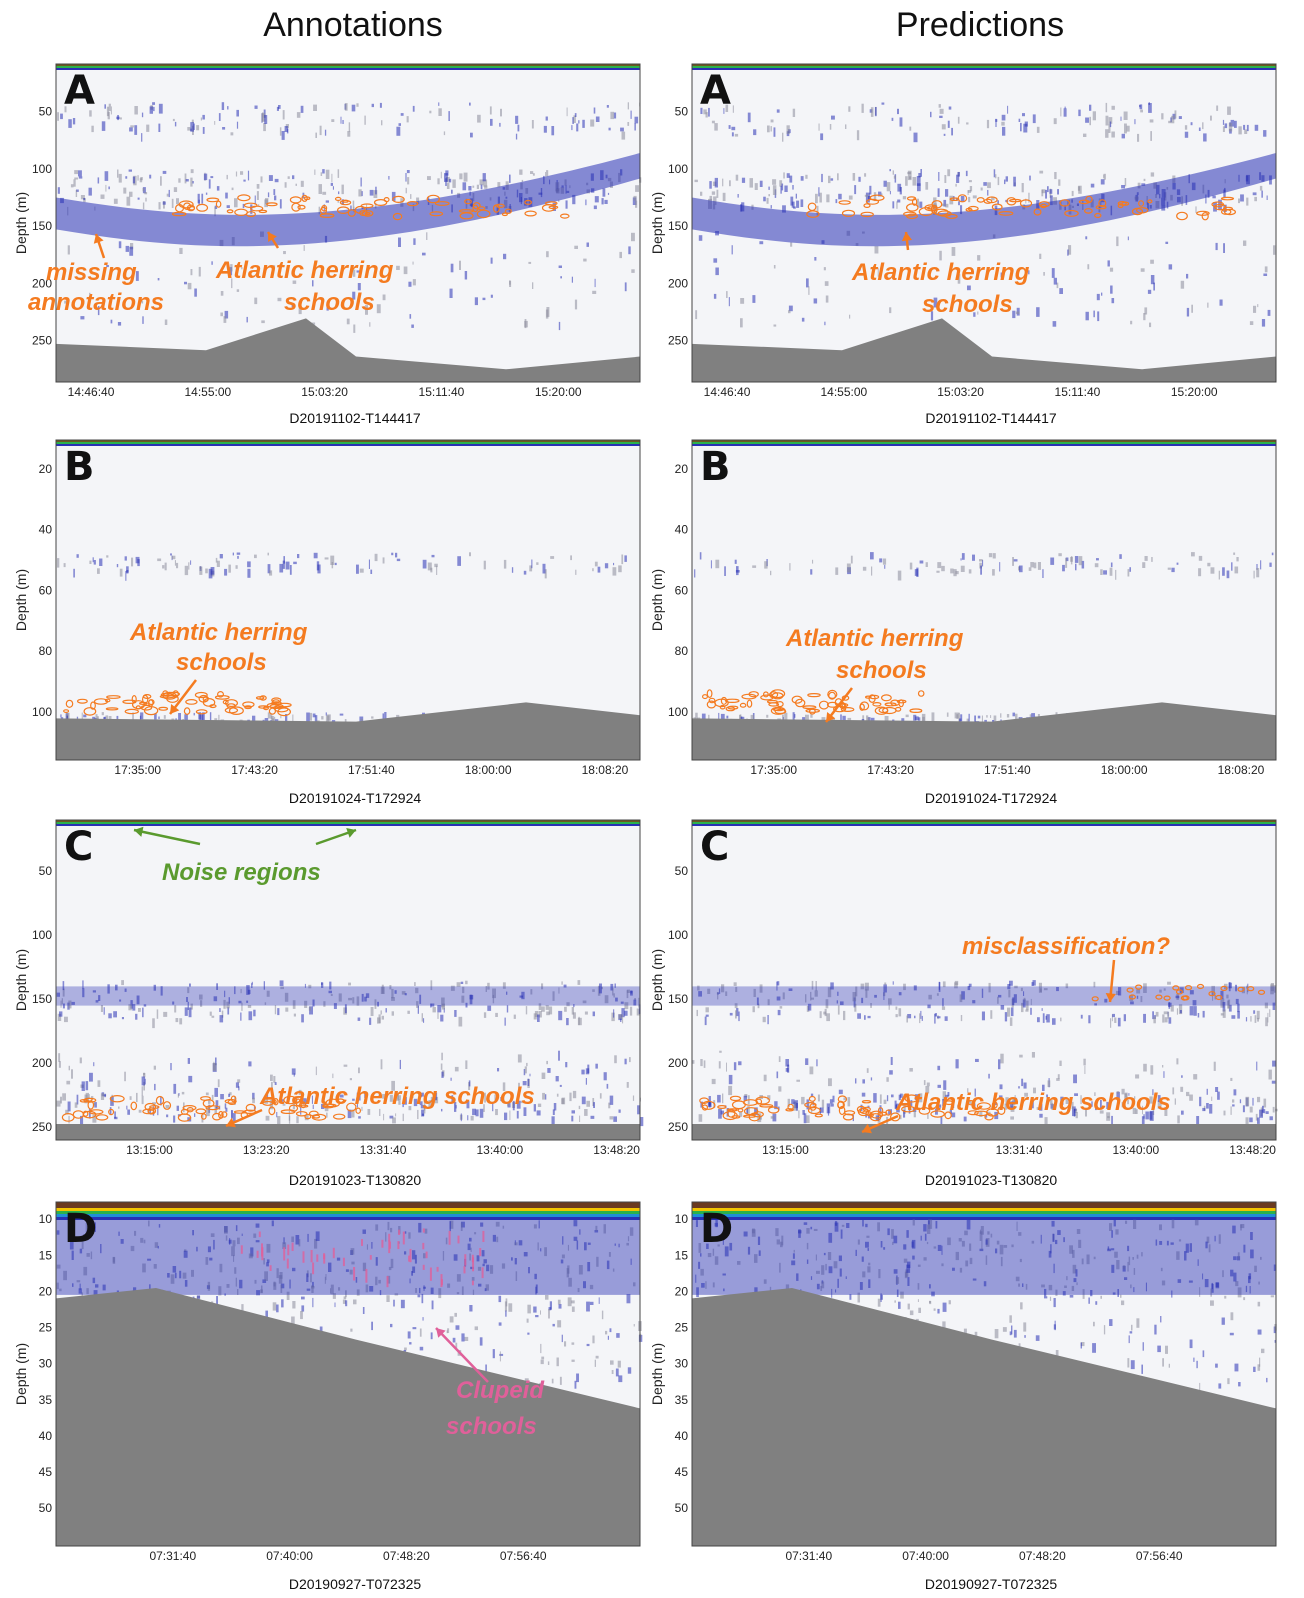 The width and height of the screenshot is (1304, 1598). What do you see at coordinates (355, 798) in the screenshot?
I see `recording-filename: D20191024-T172924` at bounding box center [355, 798].